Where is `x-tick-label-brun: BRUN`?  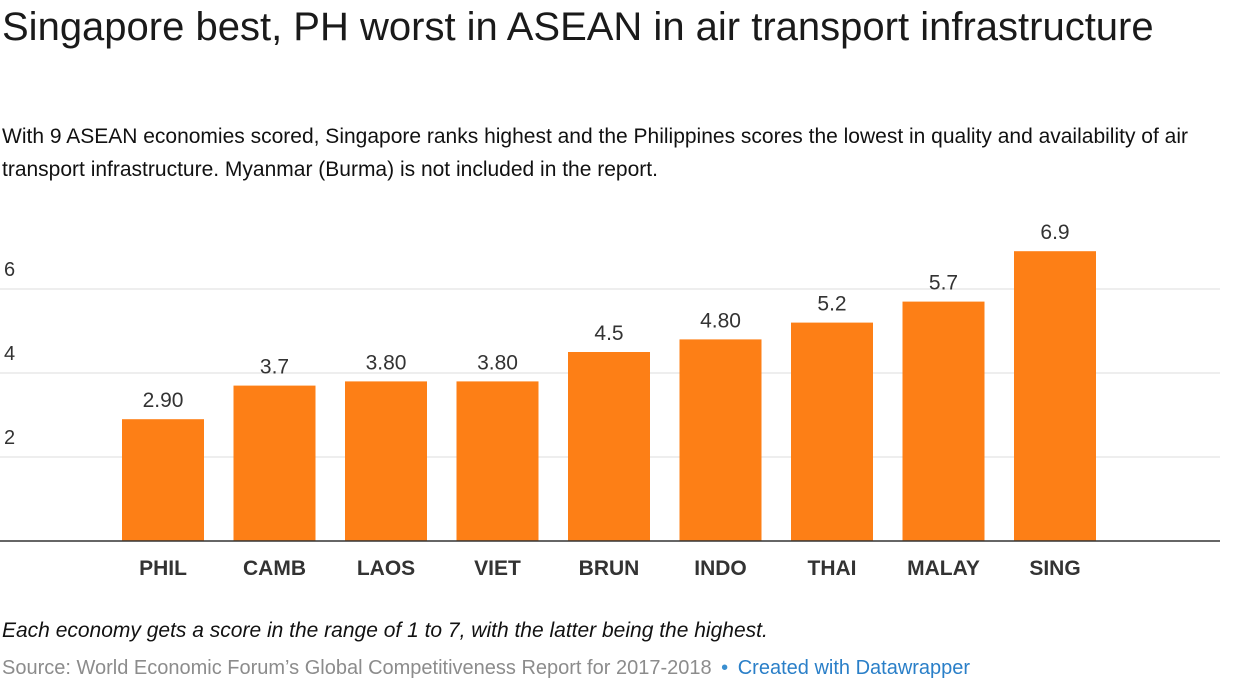 x-tick-label-brun: BRUN is located at coordinates (609, 568).